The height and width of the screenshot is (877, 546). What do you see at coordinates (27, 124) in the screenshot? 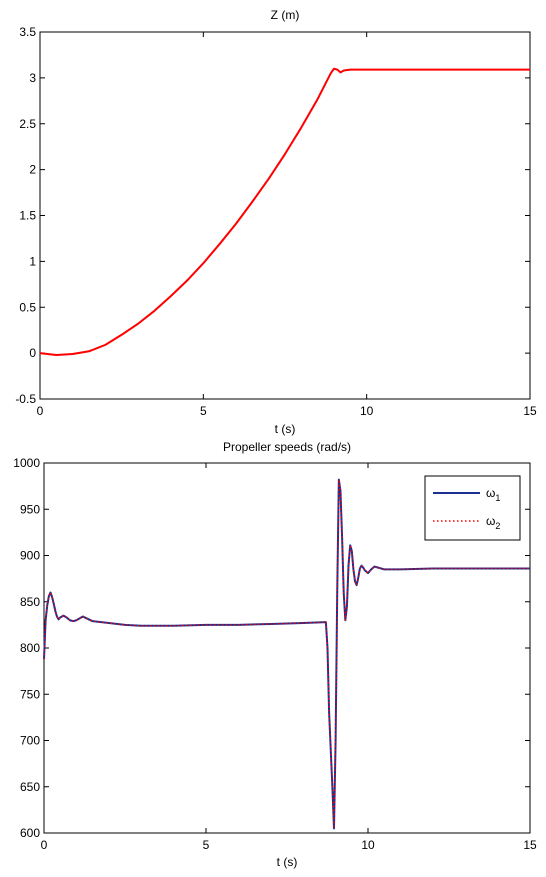
I see `y-tick-label: 2.5` at bounding box center [27, 124].